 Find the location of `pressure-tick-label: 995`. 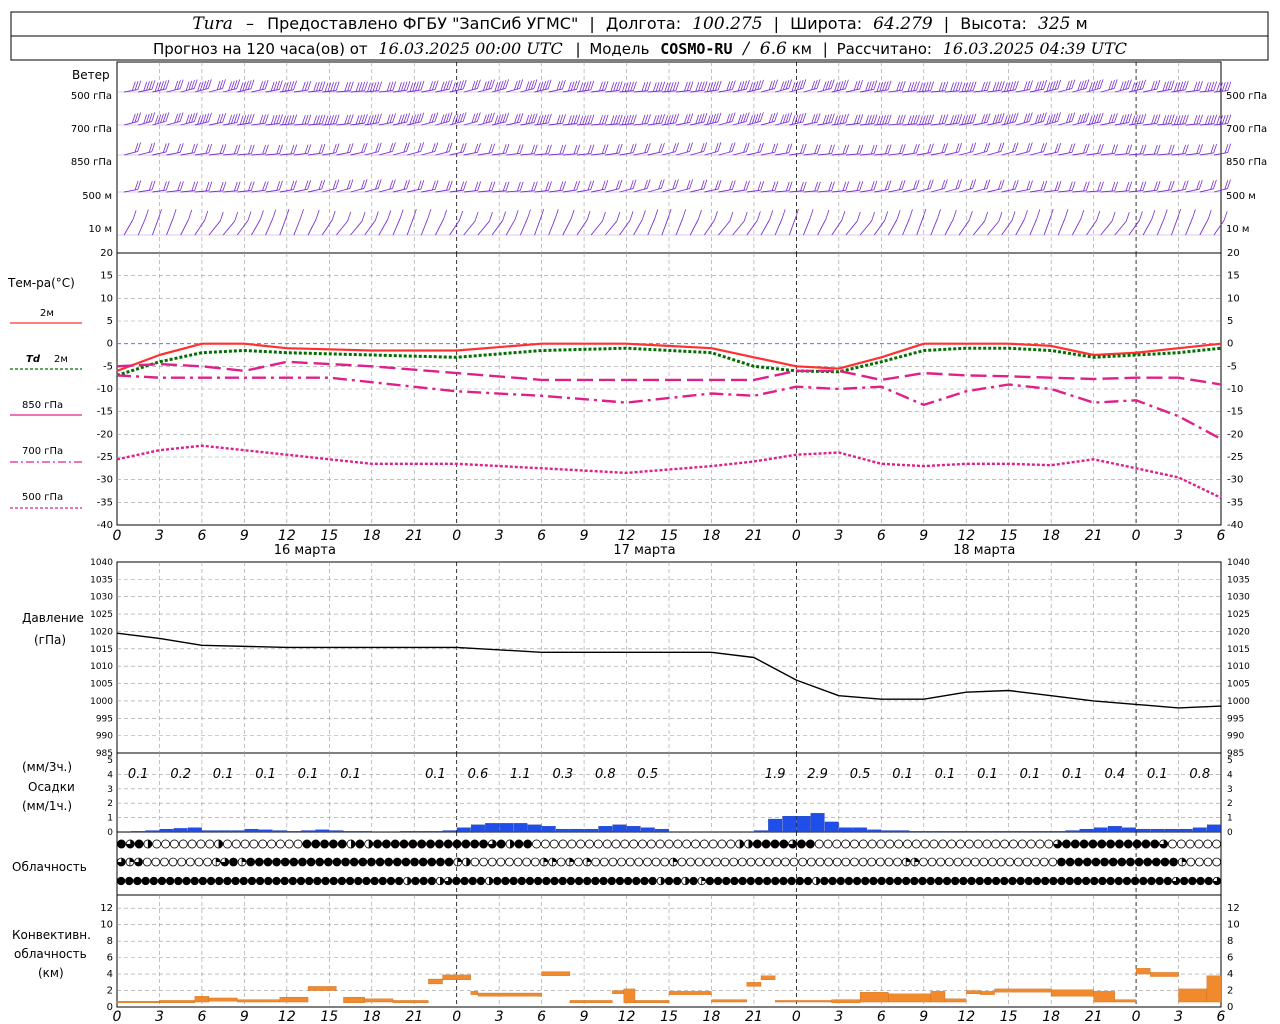

pressure-tick-label: 995 is located at coordinates (104, 719).